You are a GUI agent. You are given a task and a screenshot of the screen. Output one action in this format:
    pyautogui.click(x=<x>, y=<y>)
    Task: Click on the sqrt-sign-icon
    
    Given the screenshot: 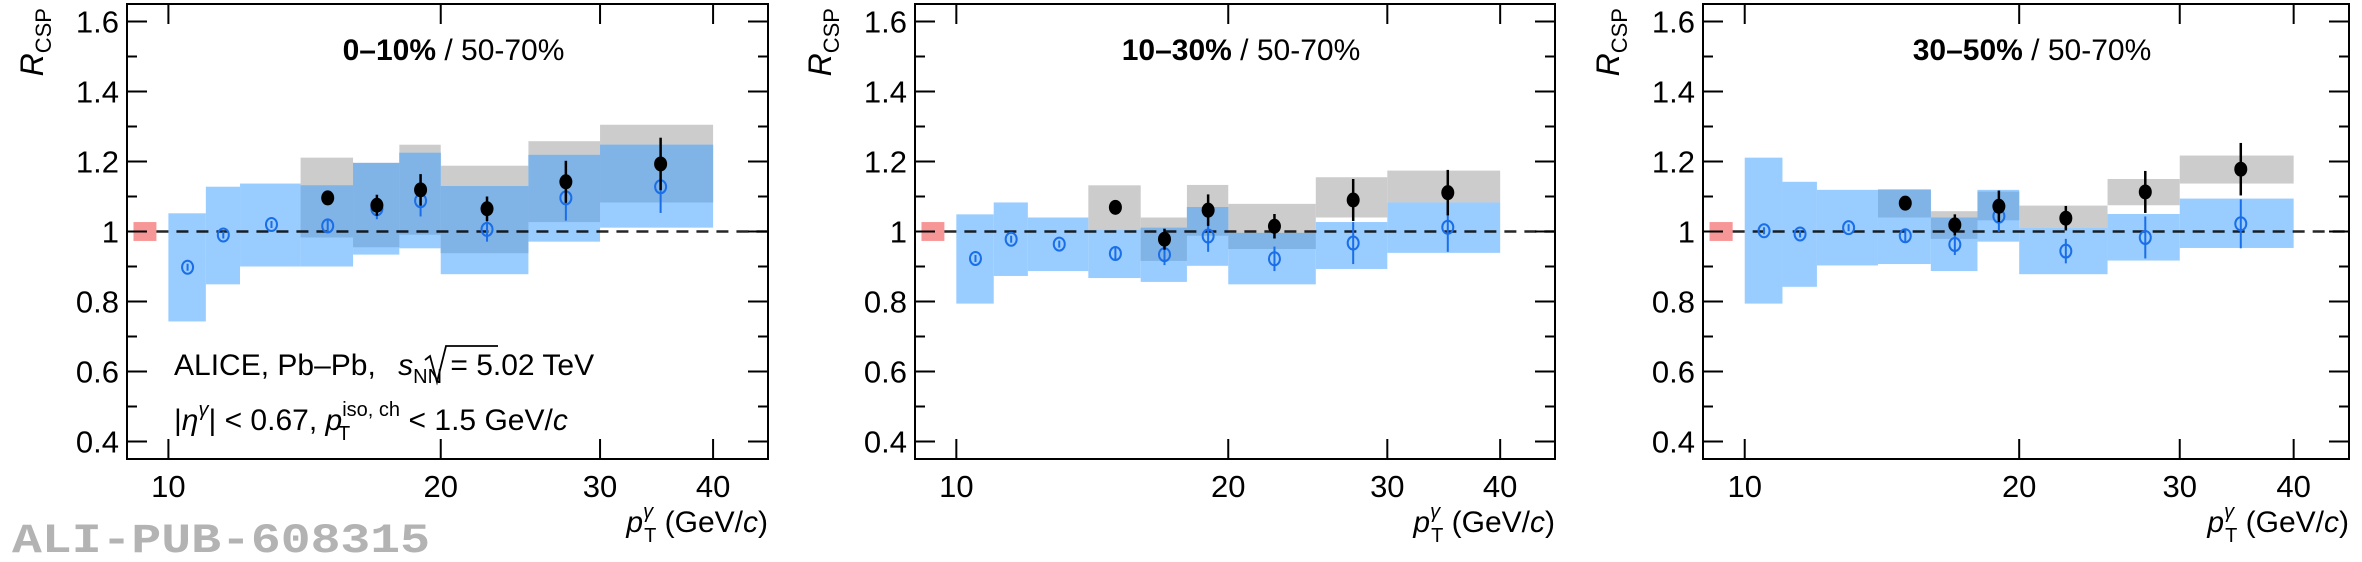 What is the action you would take?
    pyautogui.click(x=461, y=365)
    